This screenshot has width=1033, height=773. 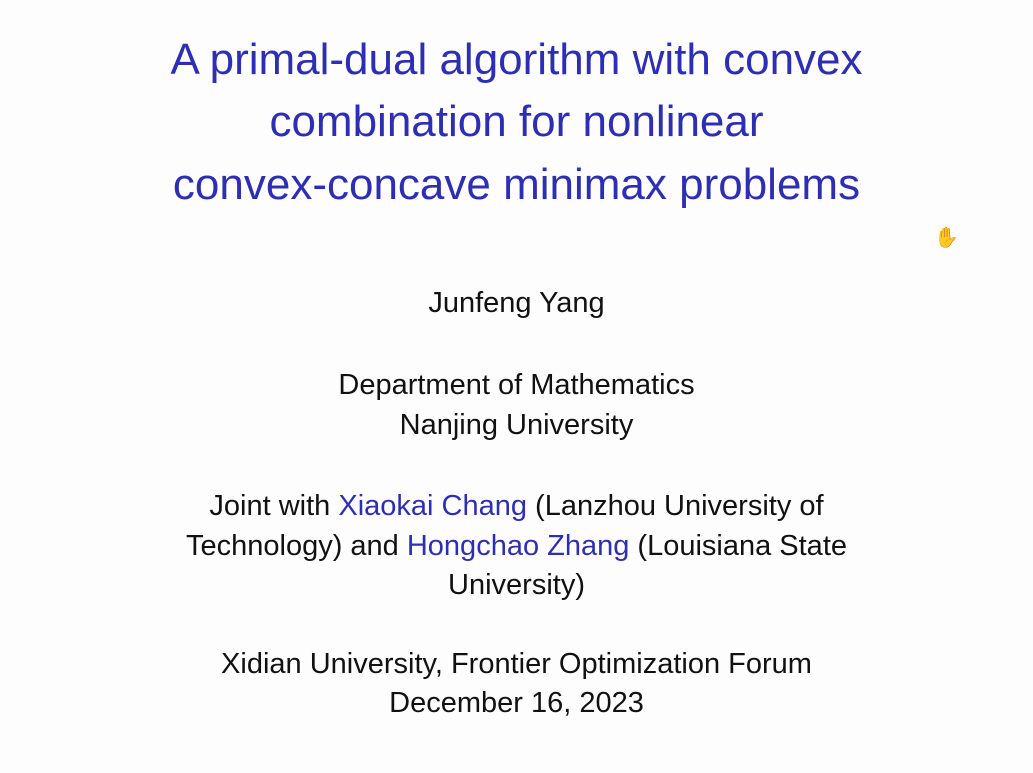 What do you see at coordinates (432, 506) in the screenshot?
I see `coauthor-1: Xiaokai Chang` at bounding box center [432, 506].